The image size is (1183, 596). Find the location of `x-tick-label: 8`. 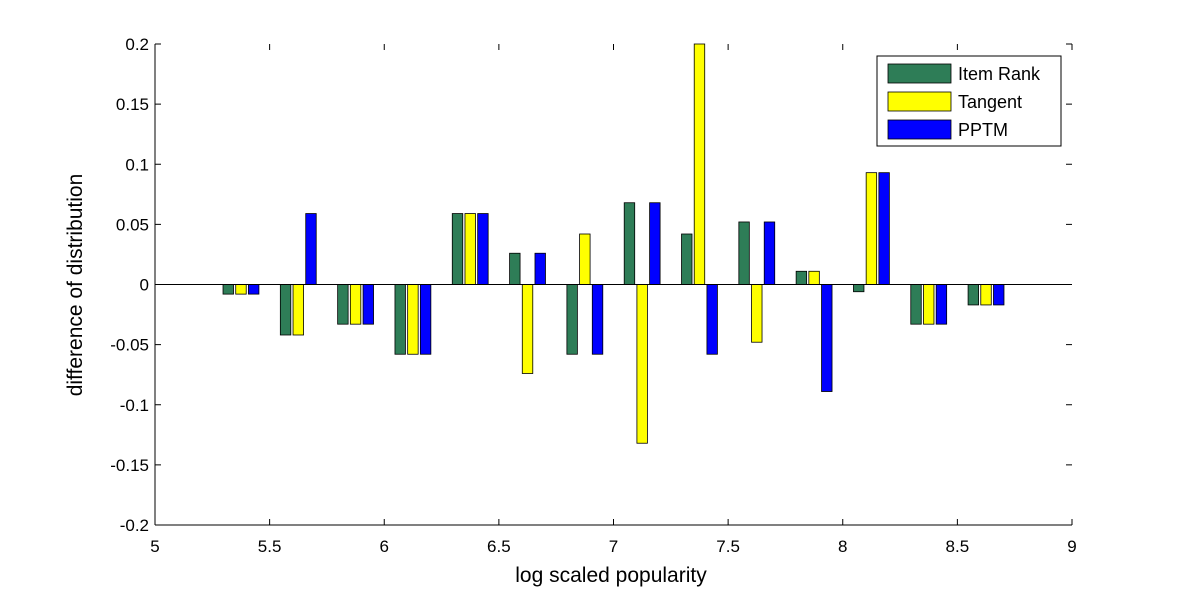

x-tick-label: 8 is located at coordinates (842, 546).